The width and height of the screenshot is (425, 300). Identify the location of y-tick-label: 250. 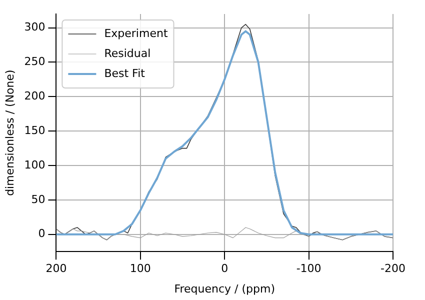
(35, 61).